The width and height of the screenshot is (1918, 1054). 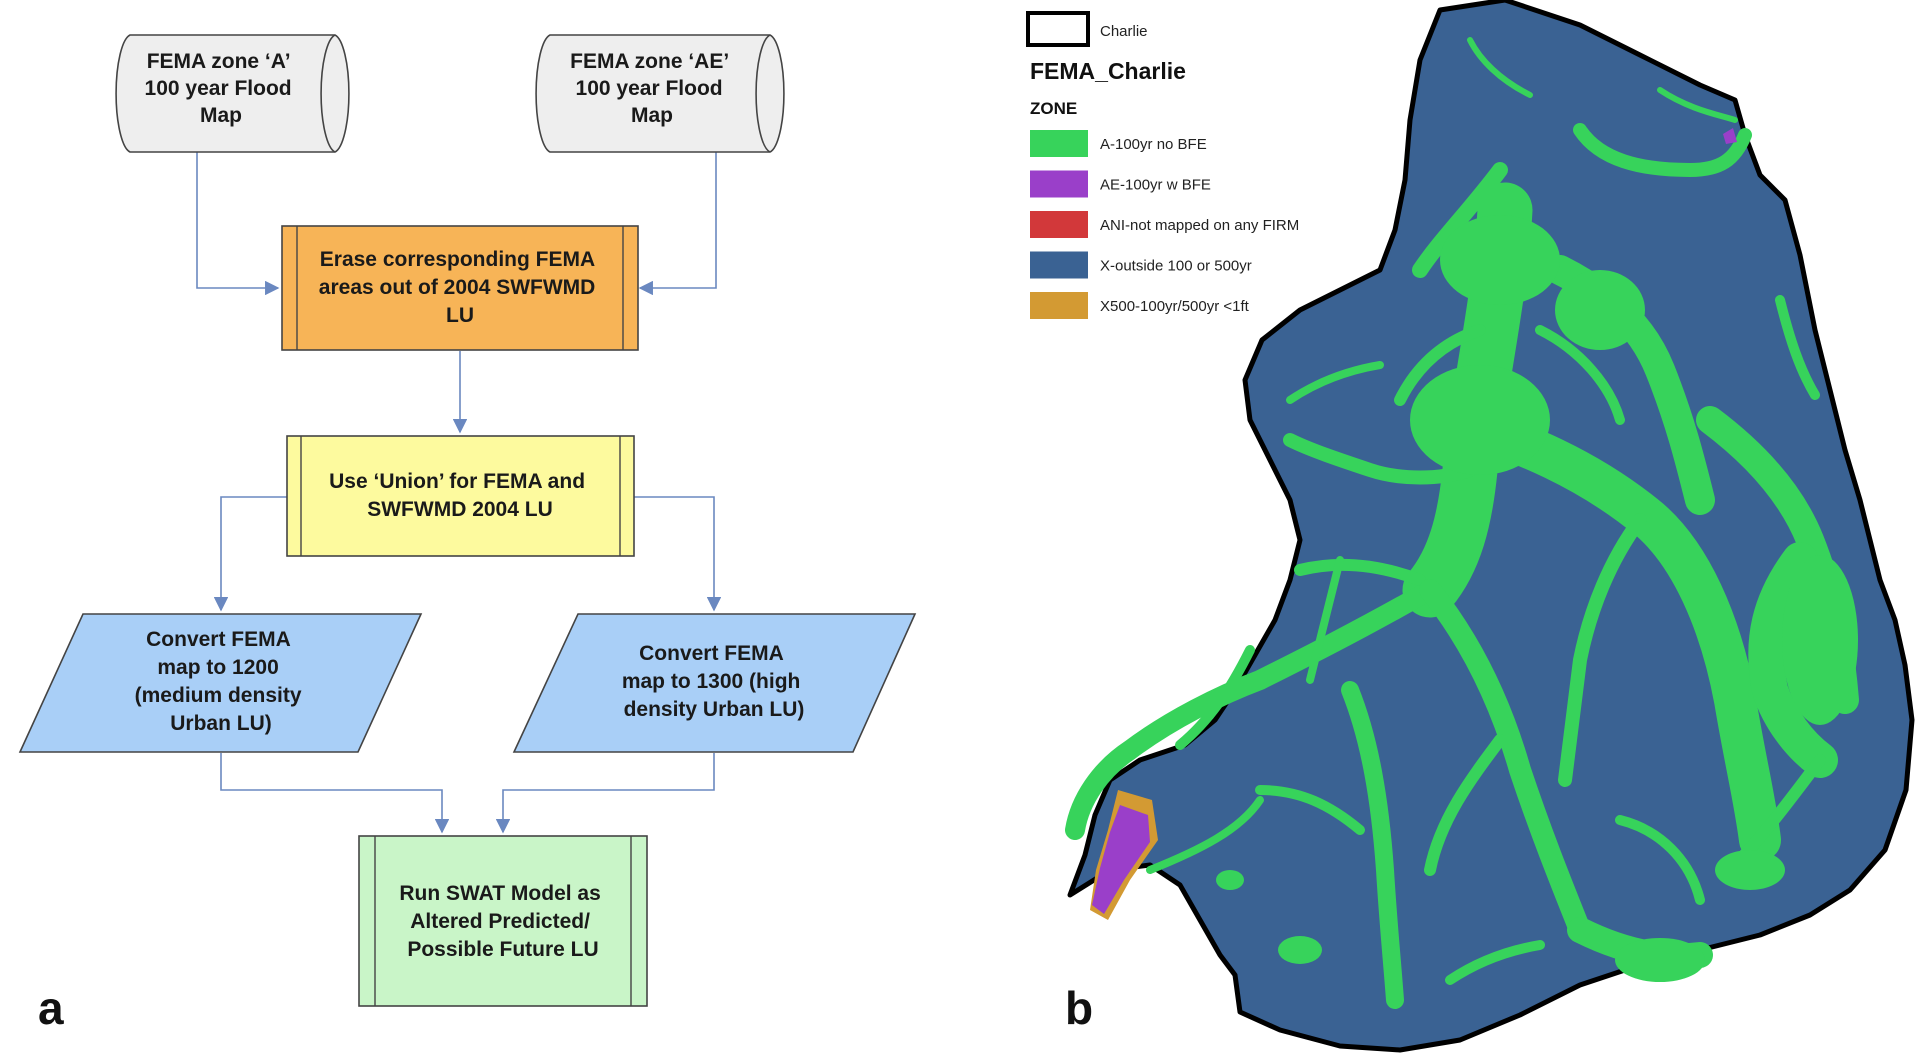 I want to click on legend-label-2: AE-100yr w BFE, so click(x=1155, y=185).